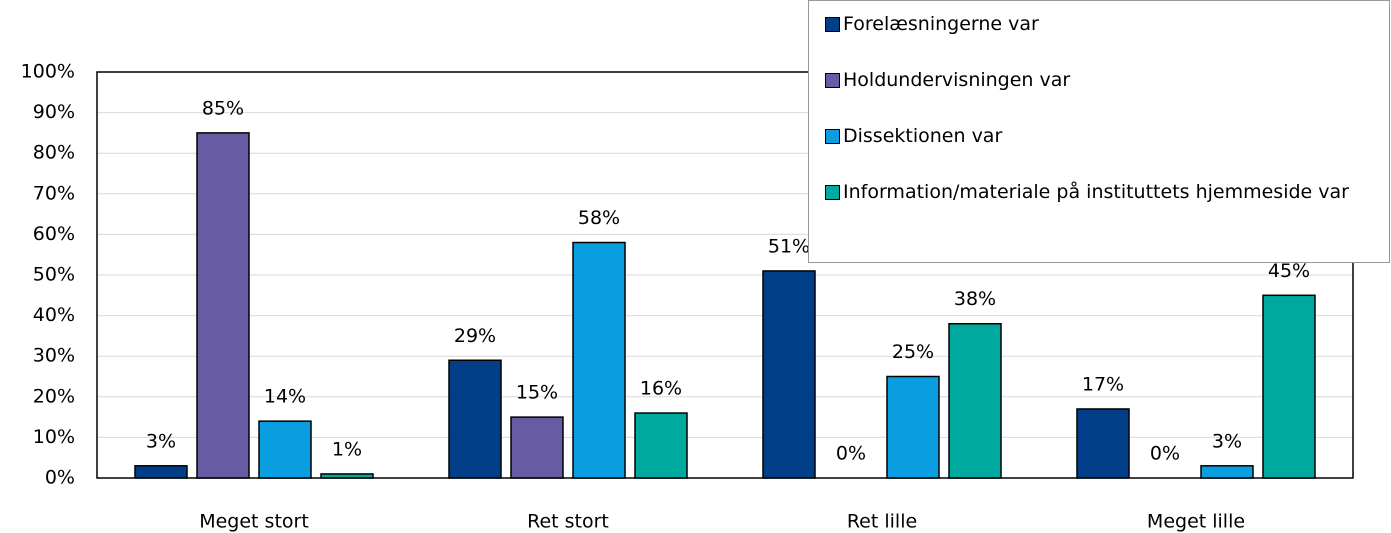  I want to click on y-tick-label: 20%, so click(54, 396).